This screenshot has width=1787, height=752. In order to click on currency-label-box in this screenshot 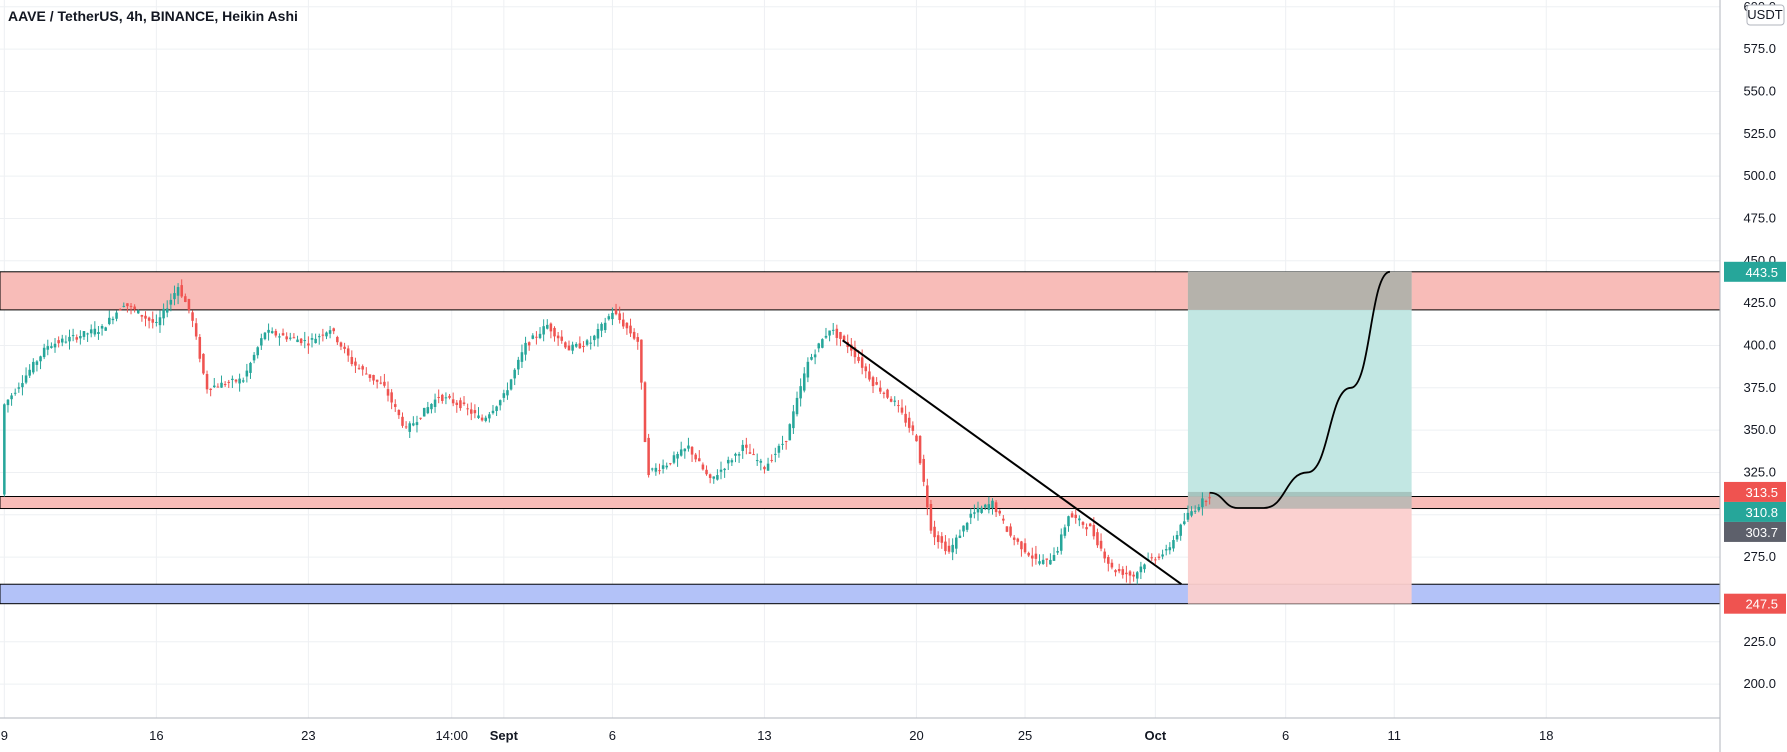, I will do `click(1765, 15)`.